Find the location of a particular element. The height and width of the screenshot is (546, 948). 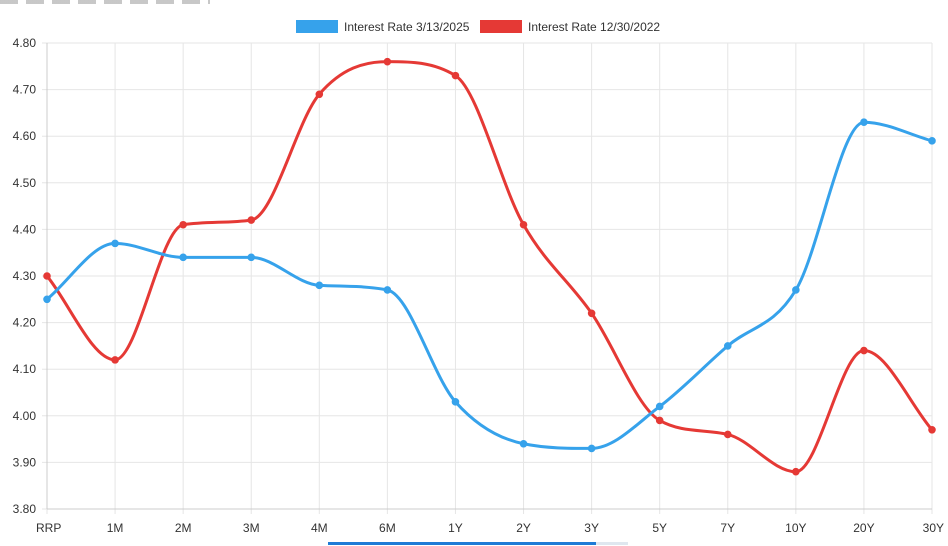

x-tick-label: 3M is located at coordinates (251, 528).